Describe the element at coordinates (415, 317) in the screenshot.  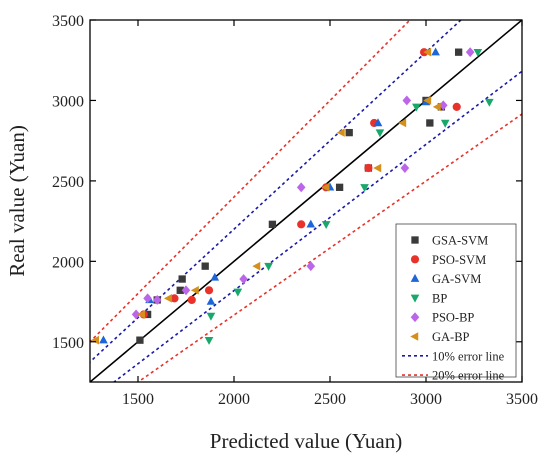
I see `legend-marker-pso-bp` at that location.